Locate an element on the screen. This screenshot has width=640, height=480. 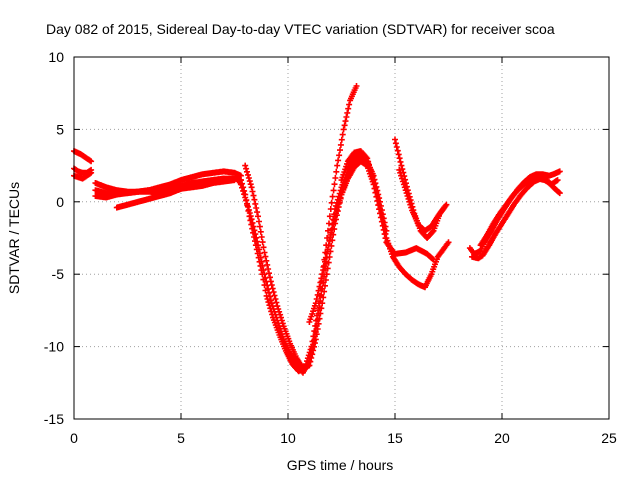
y-tick-label: -10 is located at coordinates (54, 347).